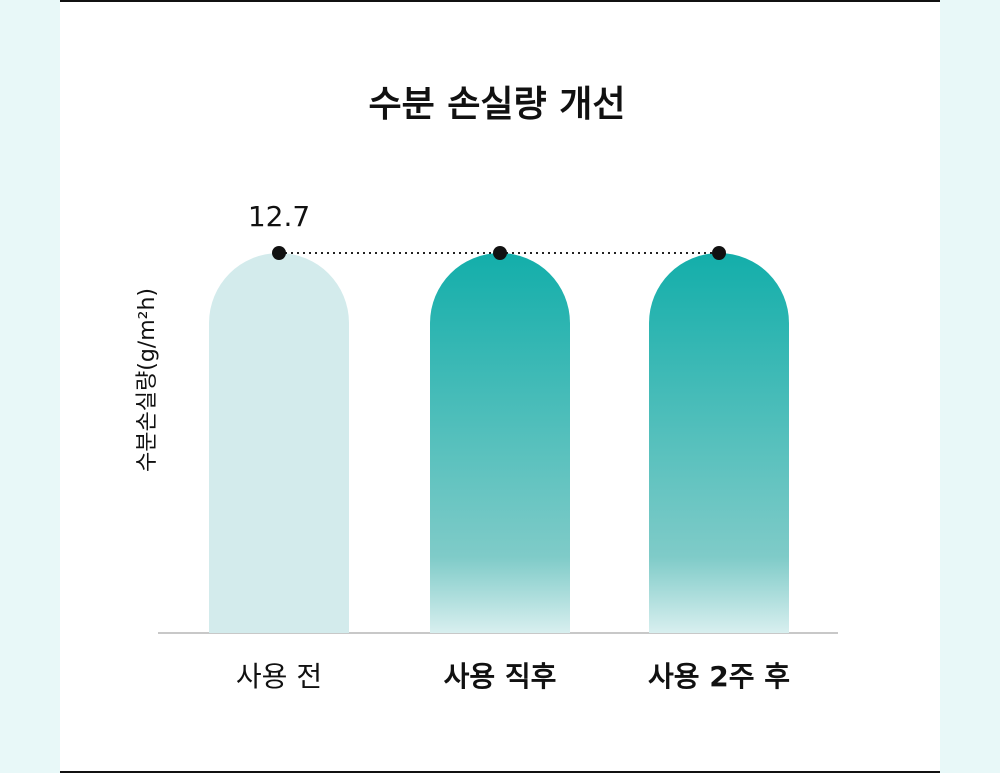  Describe the element at coordinates (147, 380) in the screenshot. I see `y-axis-label: 수분손실량(g/m²h)` at that location.